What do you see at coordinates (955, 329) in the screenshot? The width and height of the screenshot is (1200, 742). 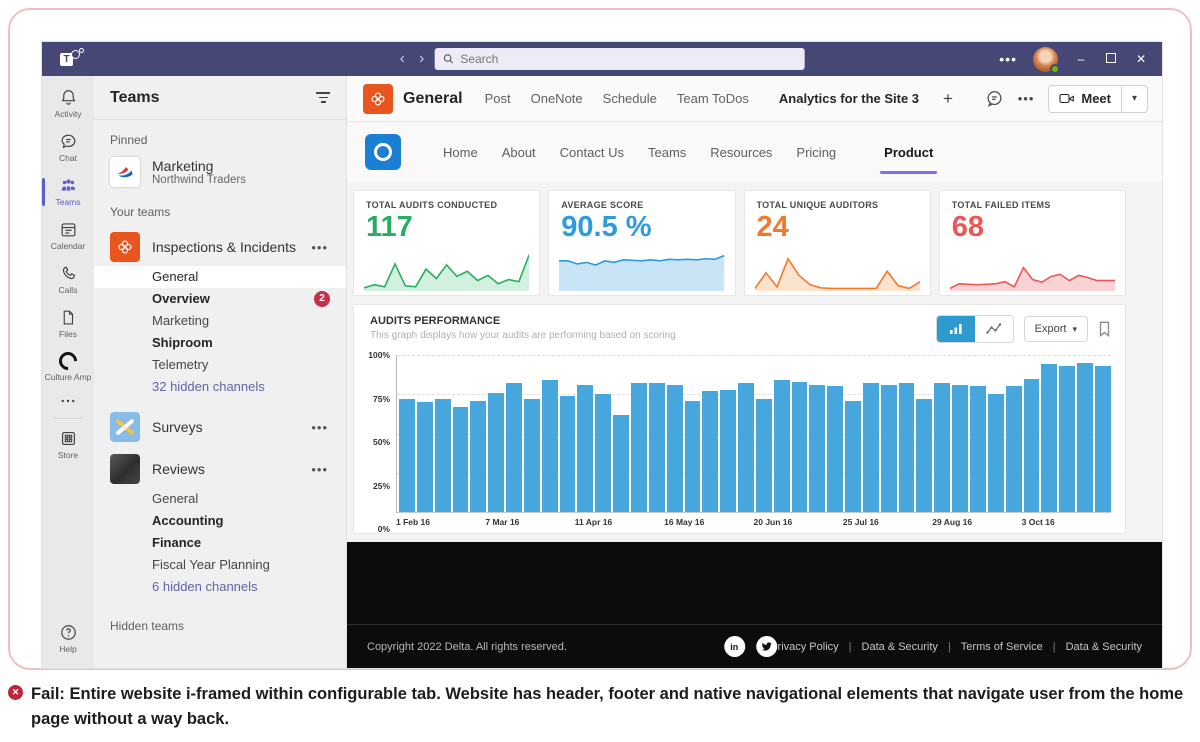 I see `bar-chart-toggle` at bounding box center [955, 329].